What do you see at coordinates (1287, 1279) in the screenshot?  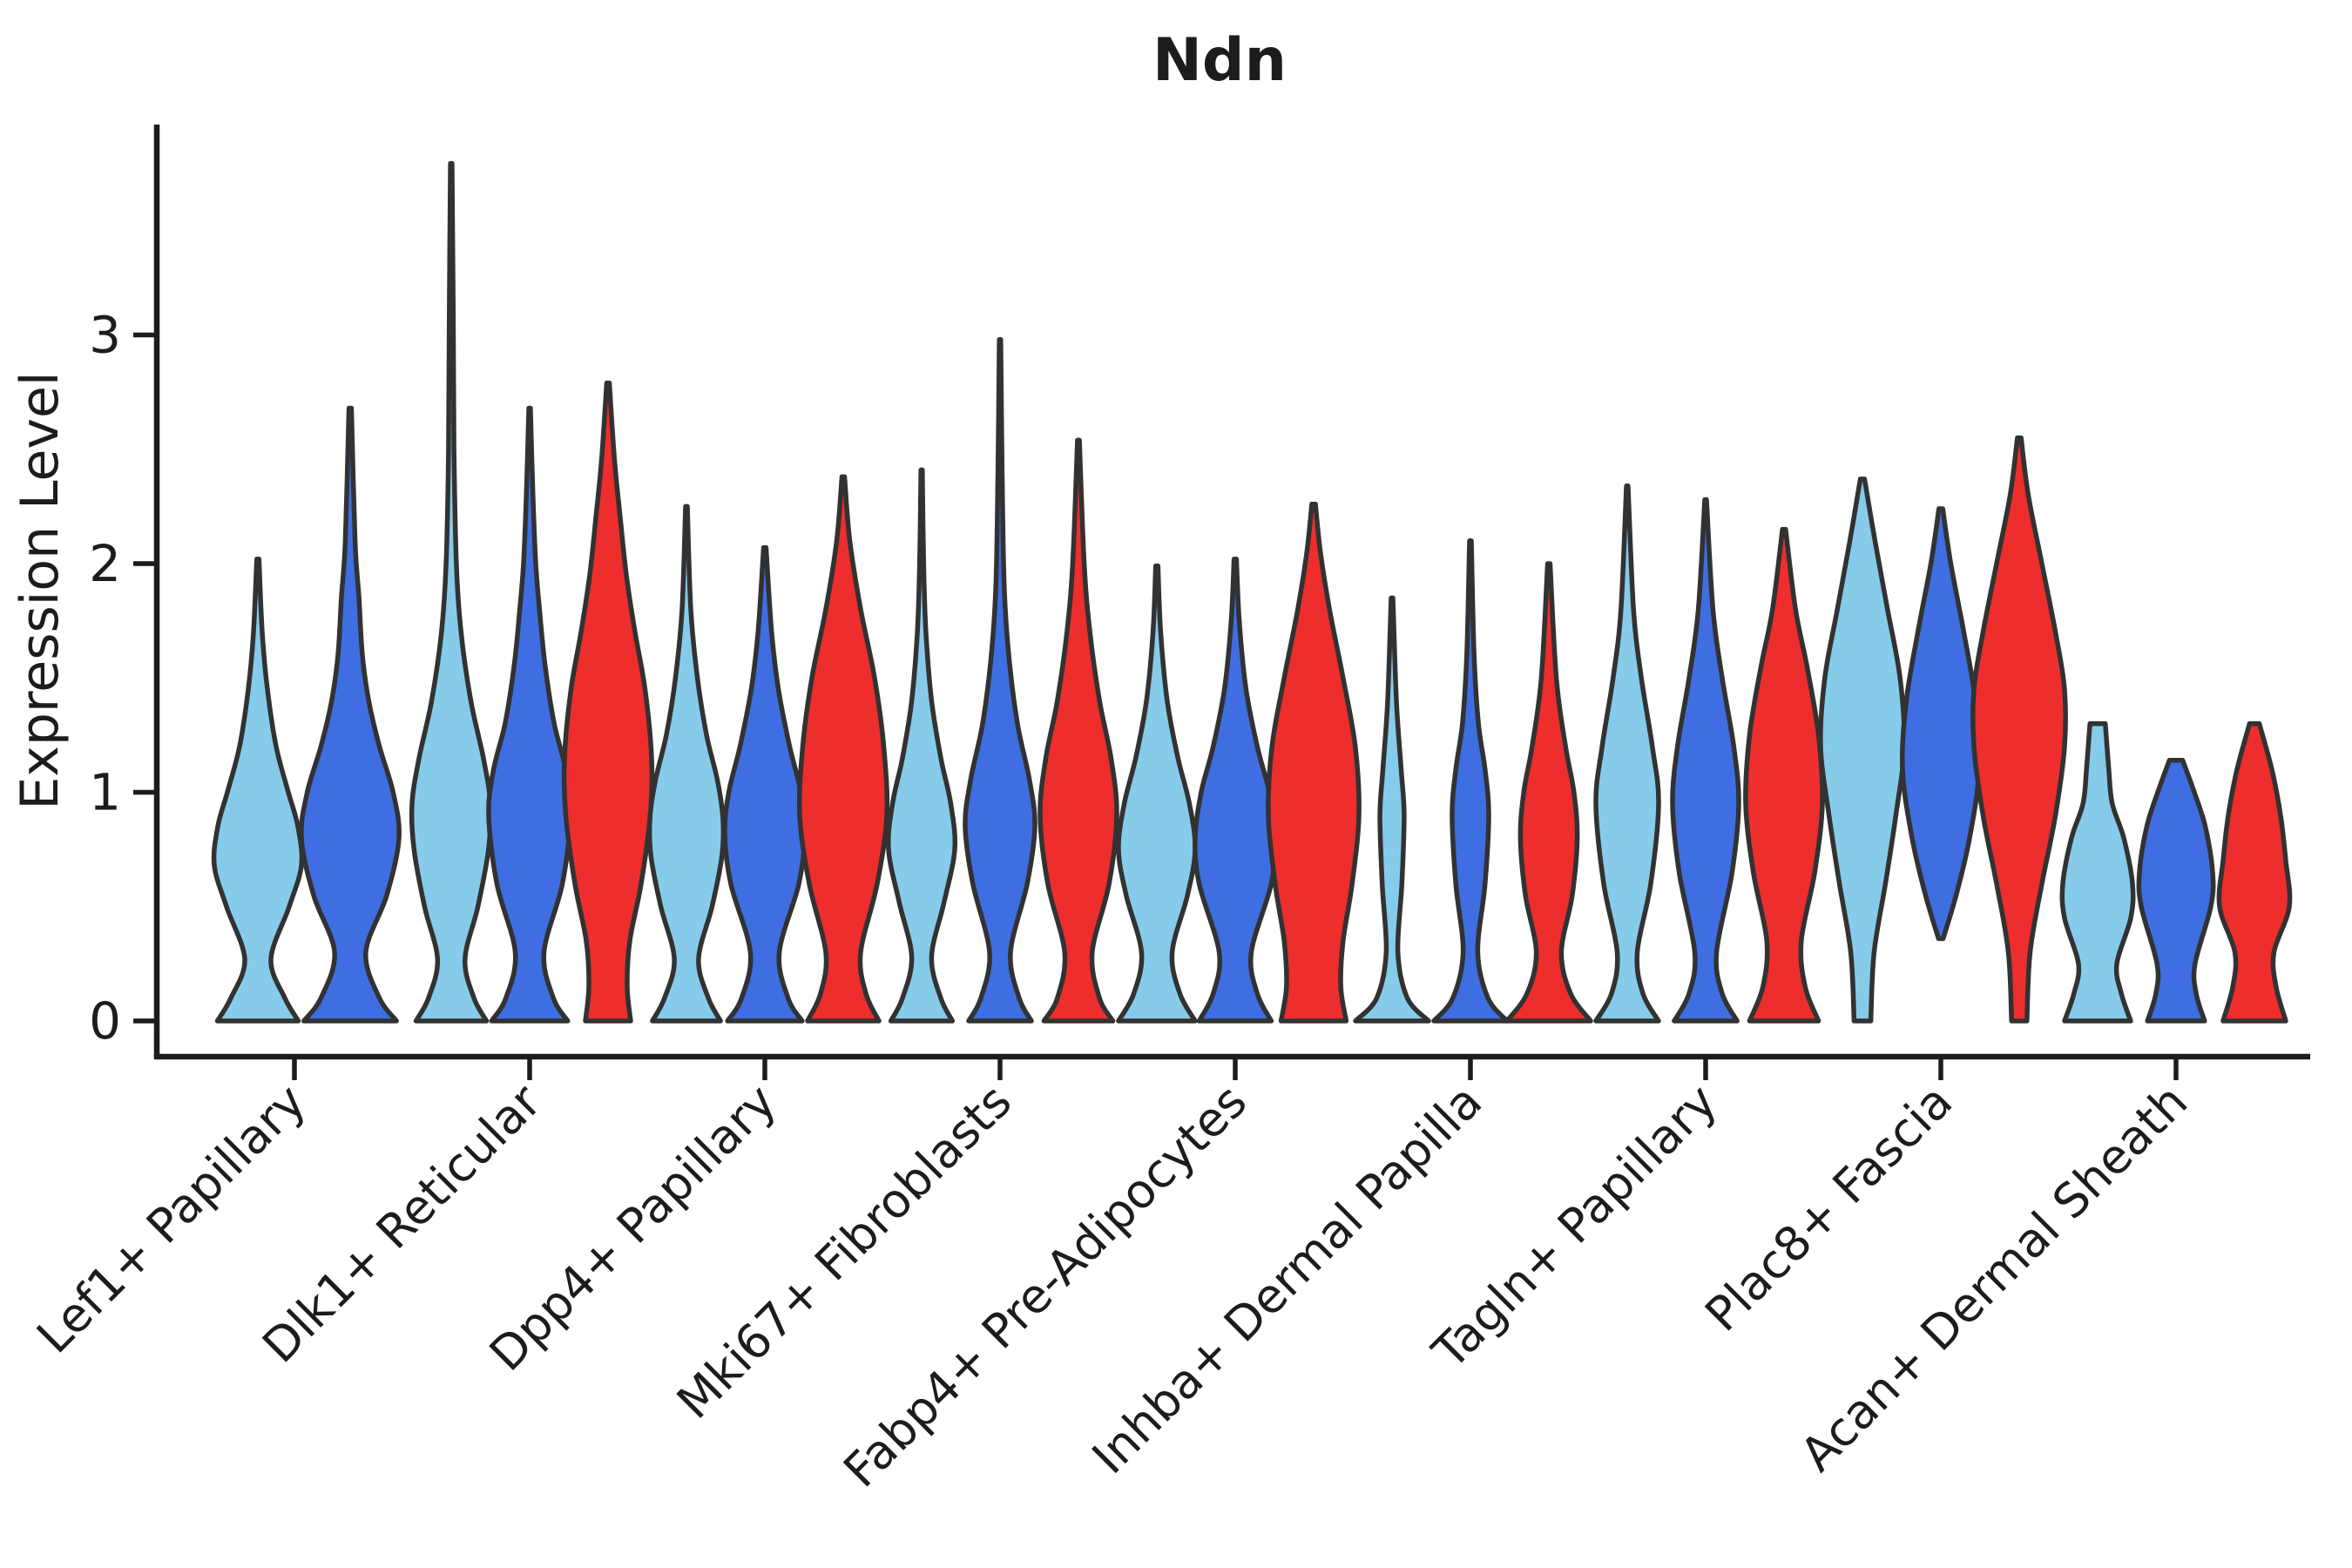 I see `x-tick-label-inhba-dermal-papilla: Inhba+ Dermal Papilla` at bounding box center [1287, 1279].